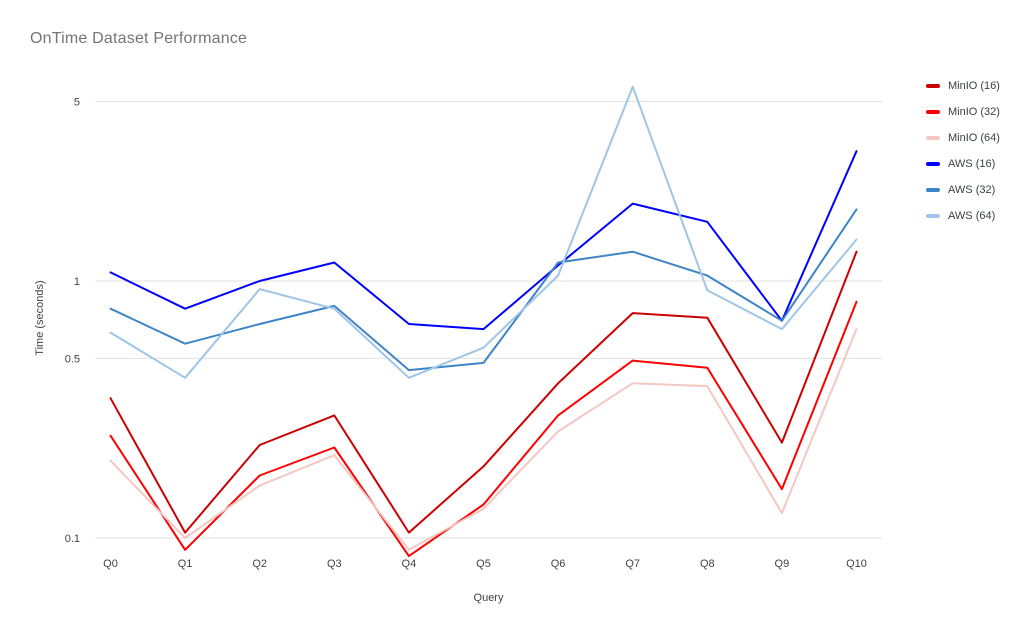 The height and width of the screenshot is (635, 1024). What do you see at coordinates (974, 86) in the screenshot?
I see `legend-label: MinIO (16)` at bounding box center [974, 86].